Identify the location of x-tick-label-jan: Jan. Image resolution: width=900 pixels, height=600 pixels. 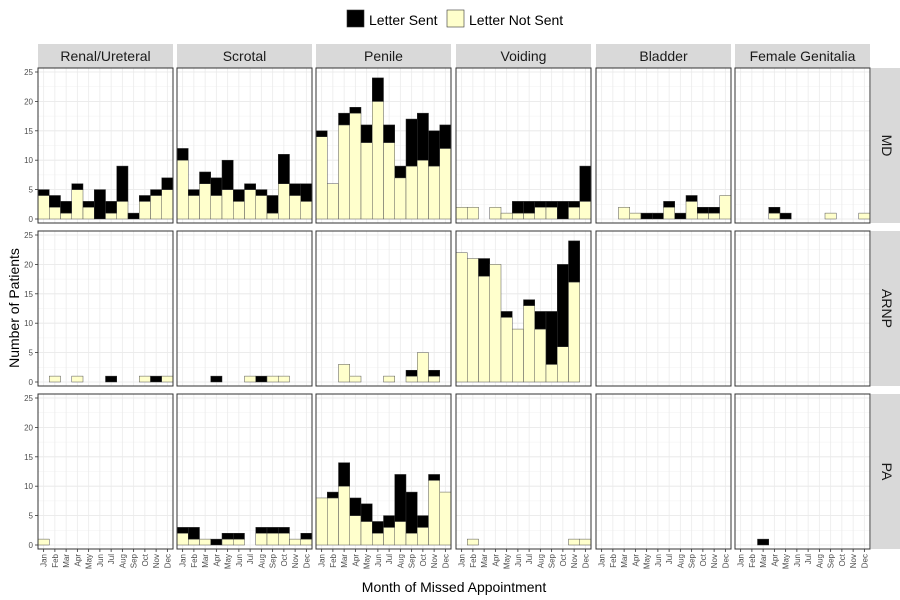
(462, 560).